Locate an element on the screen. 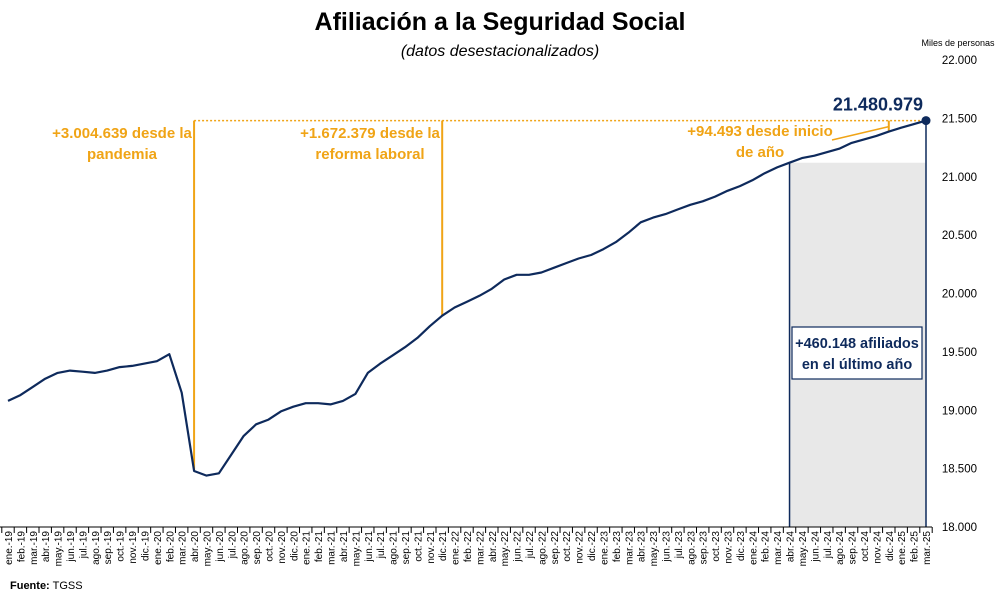 This screenshot has width=1000, height=600. x-tick-label: oct.-20 is located at coordinates (270, 546).